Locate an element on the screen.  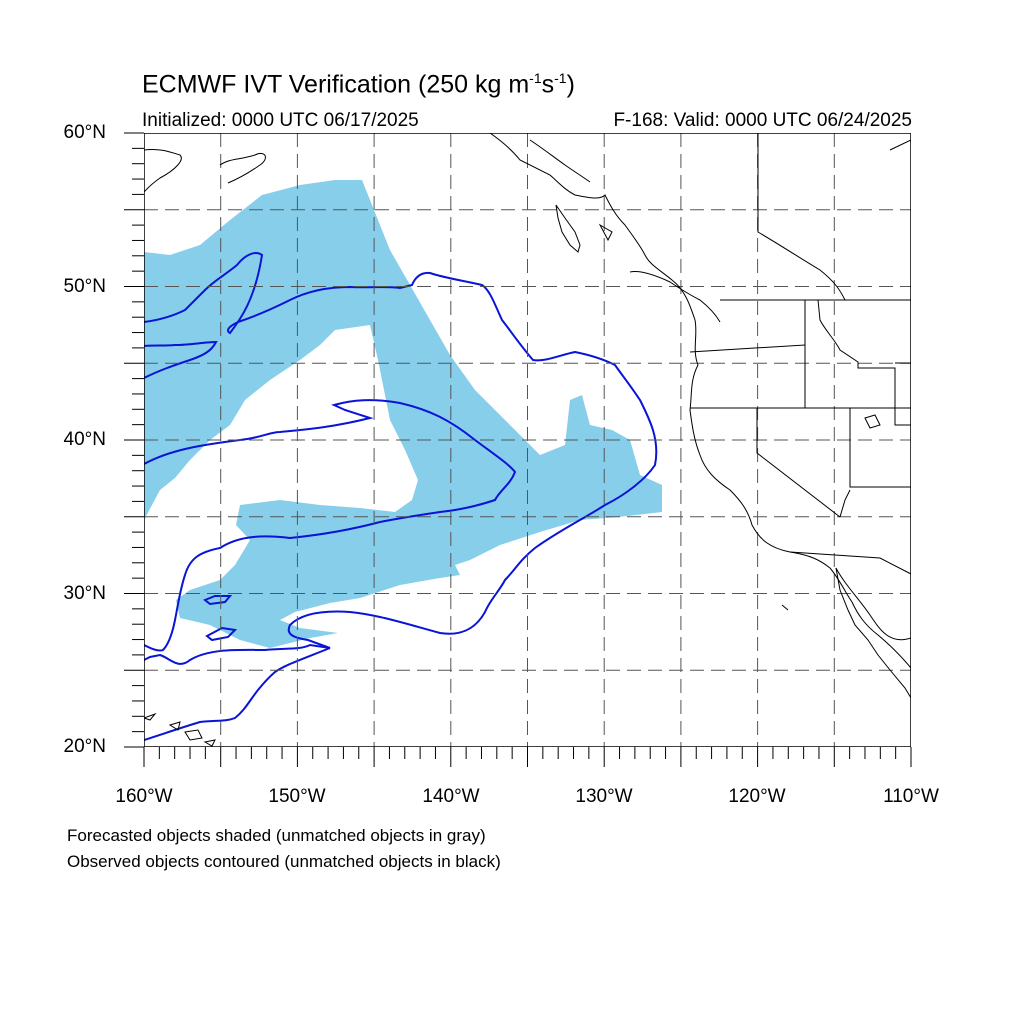
lon-label-160w: 160°W is located at coordinates (144, 796).